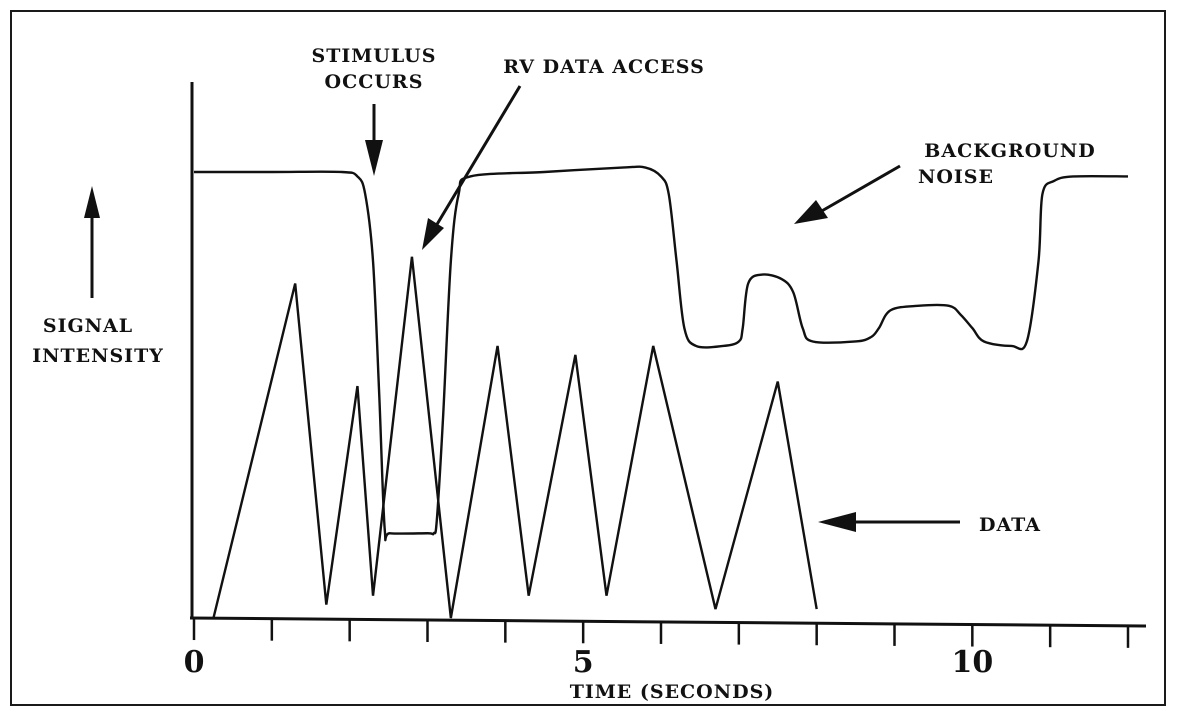  Describe the element at coordinates (374, 56) in the screenshot. I see `annotation-stimulus-line1: STIMULUS` at that location.